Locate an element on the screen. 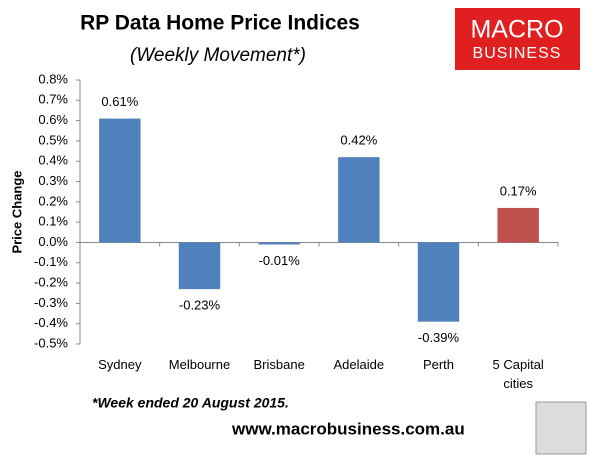 This screenshot has width=595, height=468. y-tick-label: -0.4% is located at coordinates (51, 322).